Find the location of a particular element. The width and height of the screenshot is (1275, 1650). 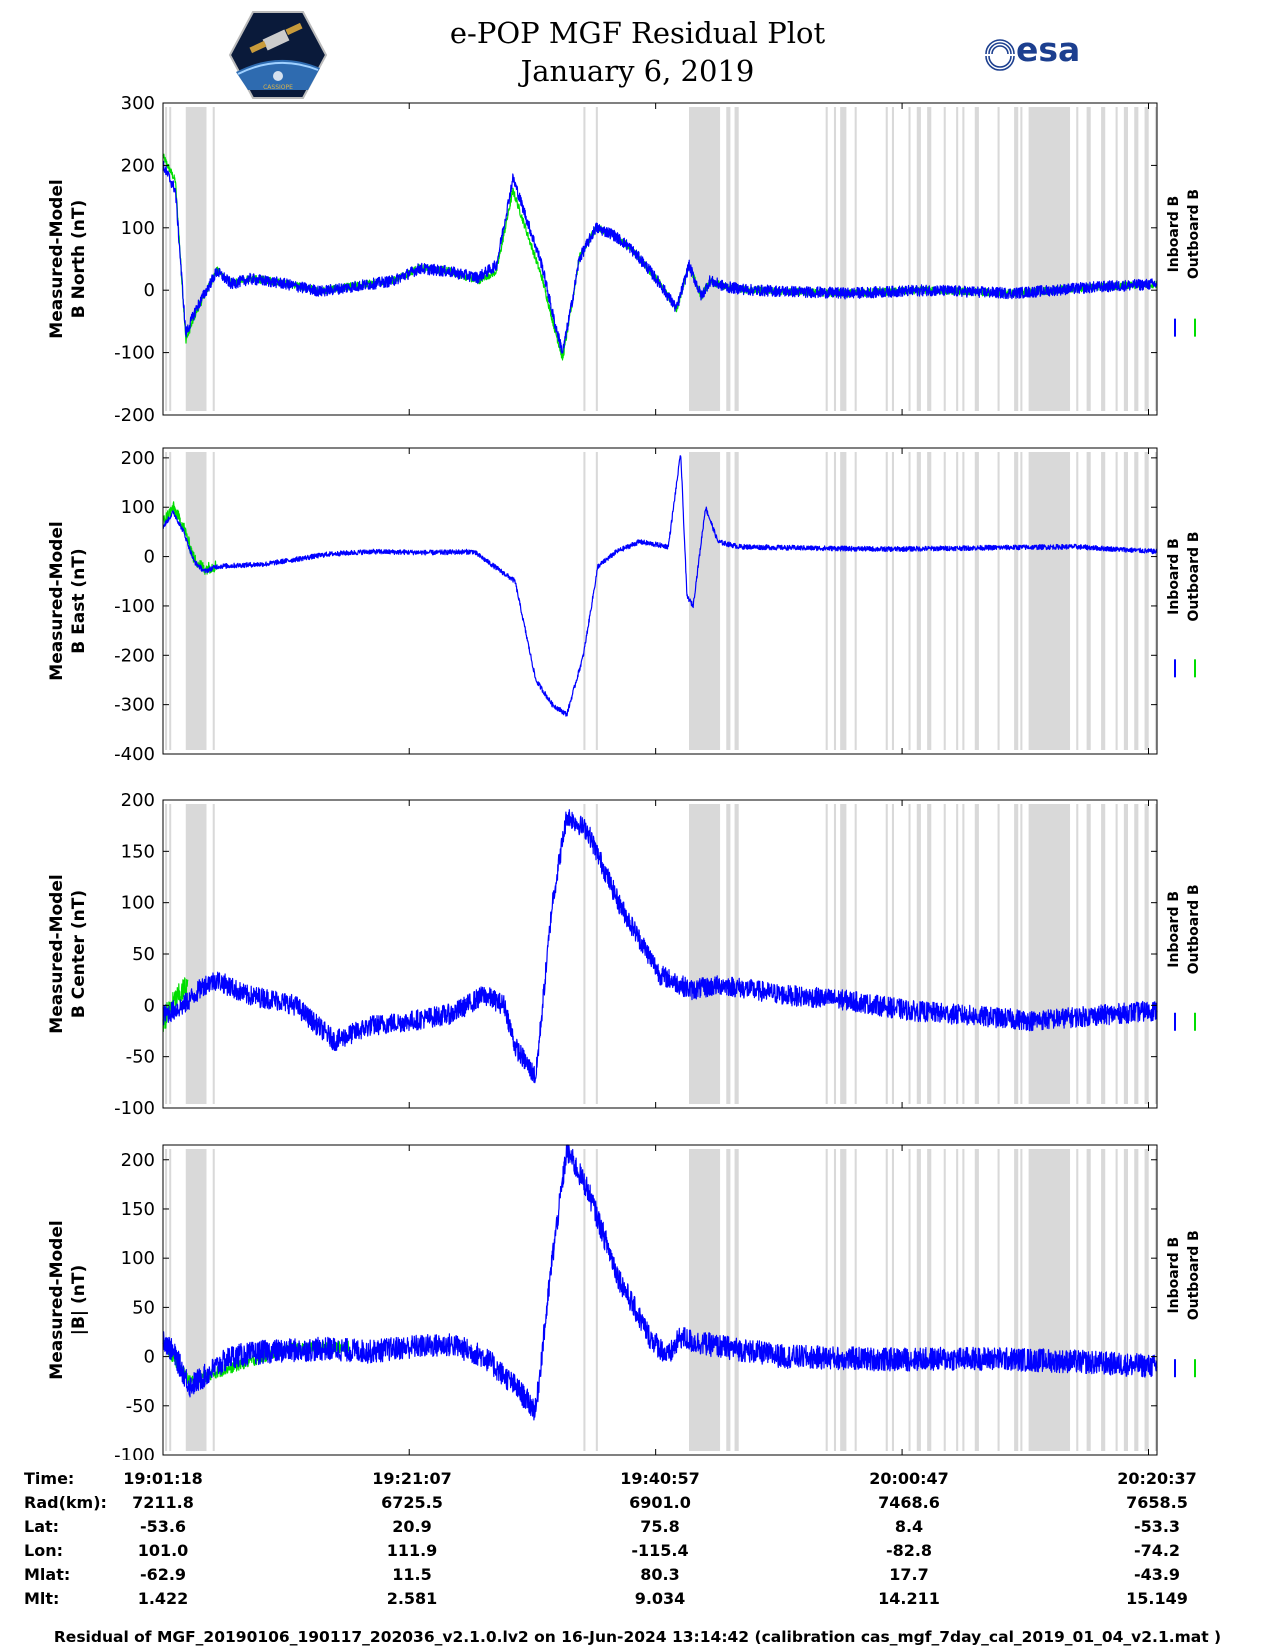

lon-value: -82.8 is located at coordinates (909, 1550).